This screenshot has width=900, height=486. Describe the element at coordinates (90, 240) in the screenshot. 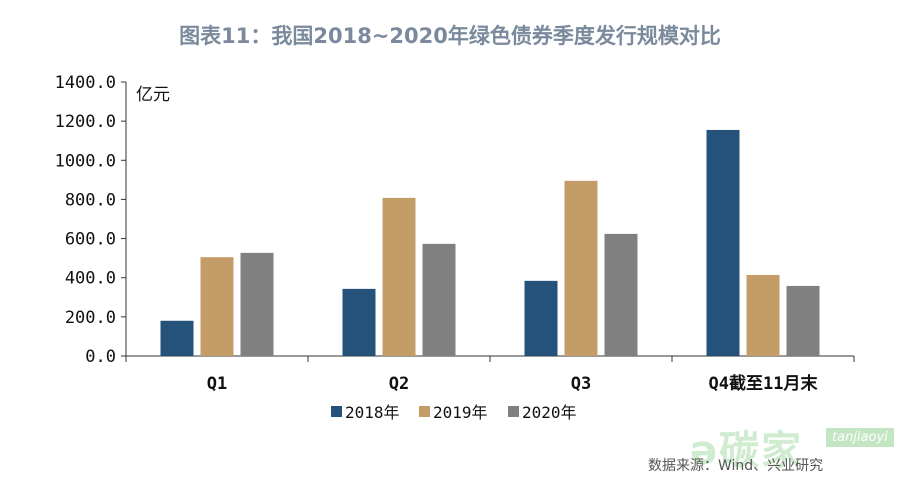

I see `y-tick-label: 600.0` at that location.